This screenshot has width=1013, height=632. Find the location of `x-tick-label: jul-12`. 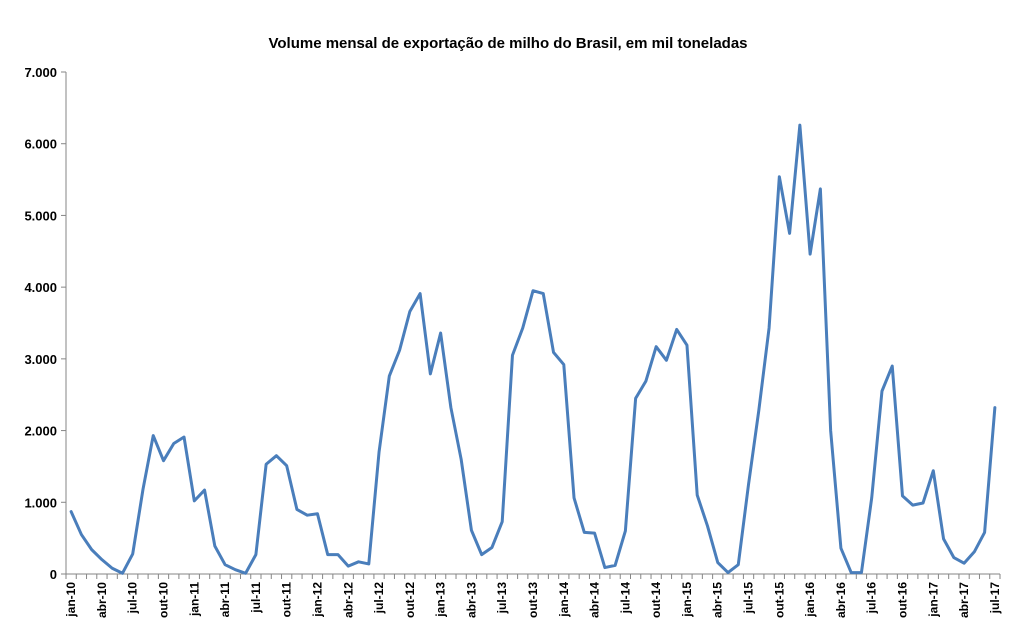

x-tick-label: jul-12 is located at coordinates (379, 598).